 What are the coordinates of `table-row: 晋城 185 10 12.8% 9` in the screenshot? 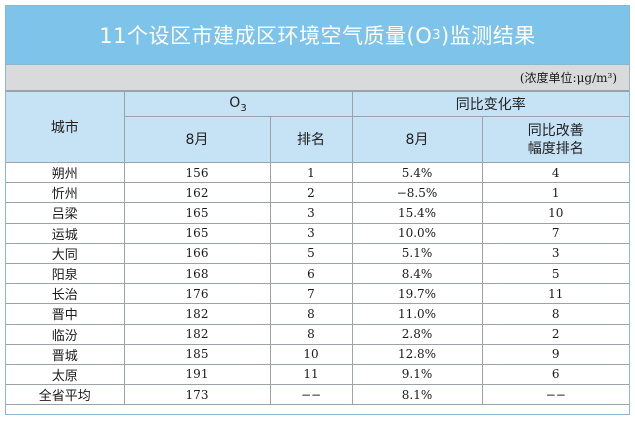 It's located at (317, 354).